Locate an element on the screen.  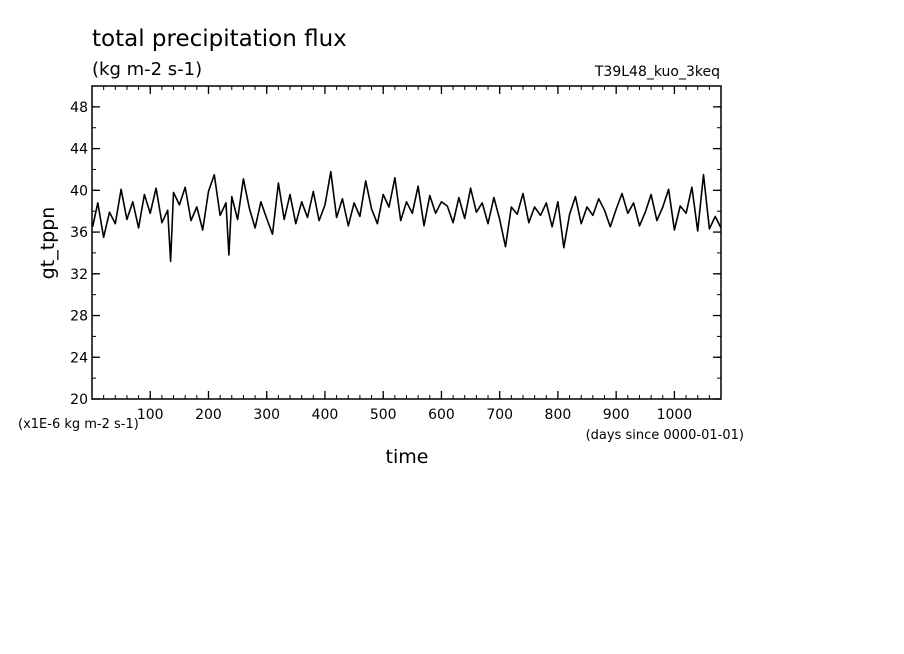
x-tick-label: 200 is located at coordinates (208, 415).